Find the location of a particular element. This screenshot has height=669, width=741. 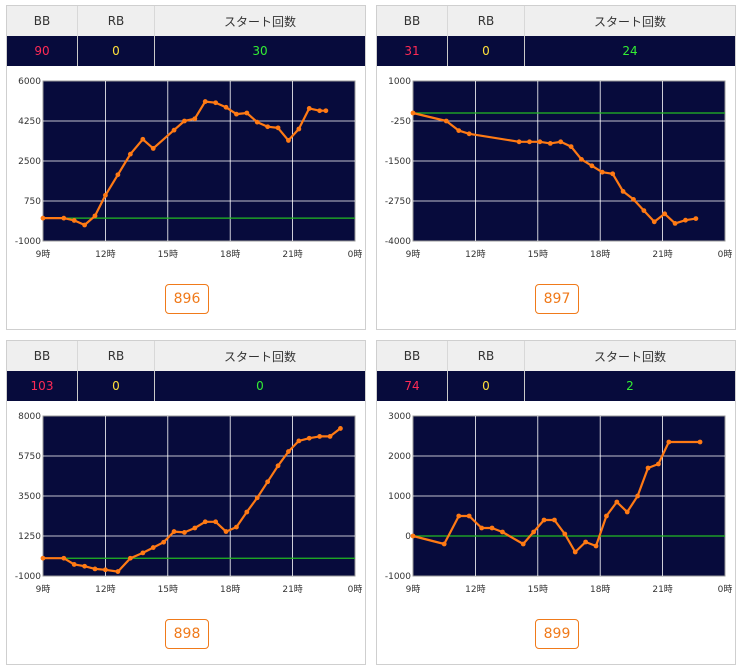

machine-number-button: 897 is located at coordinates (557, 299).